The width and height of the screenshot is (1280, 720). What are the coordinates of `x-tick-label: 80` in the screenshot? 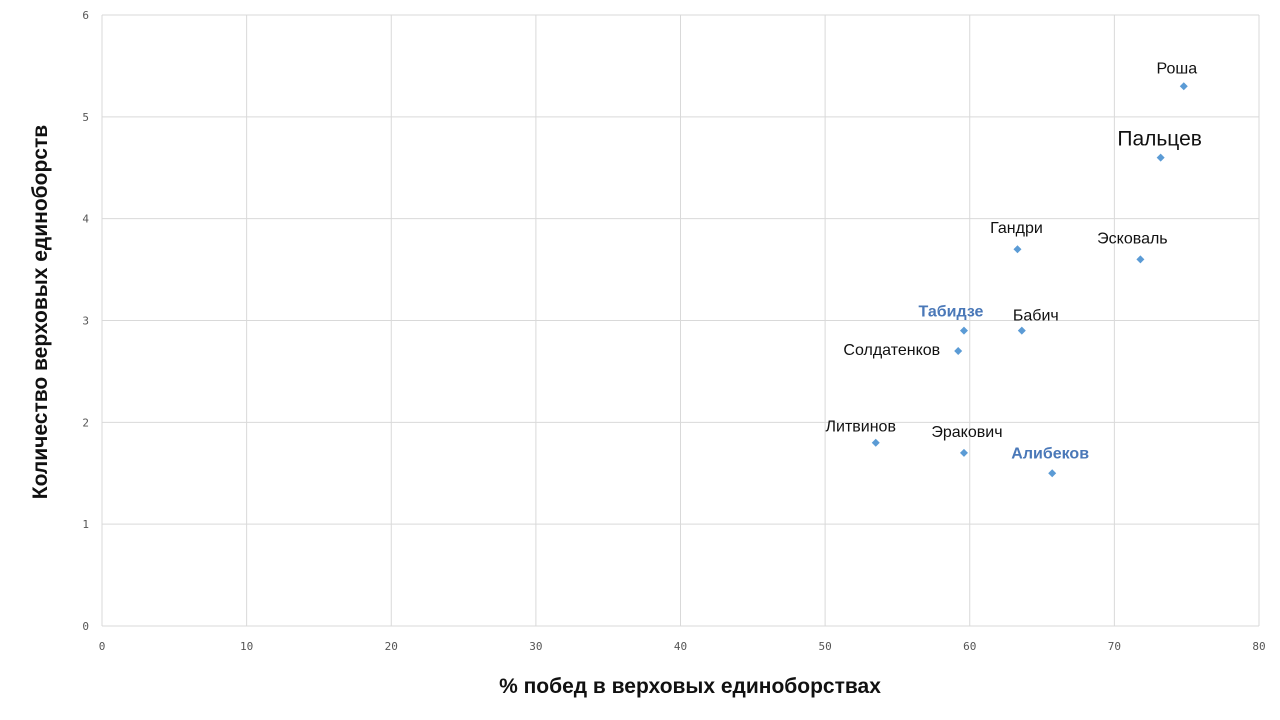 It's located at (1258, 646).